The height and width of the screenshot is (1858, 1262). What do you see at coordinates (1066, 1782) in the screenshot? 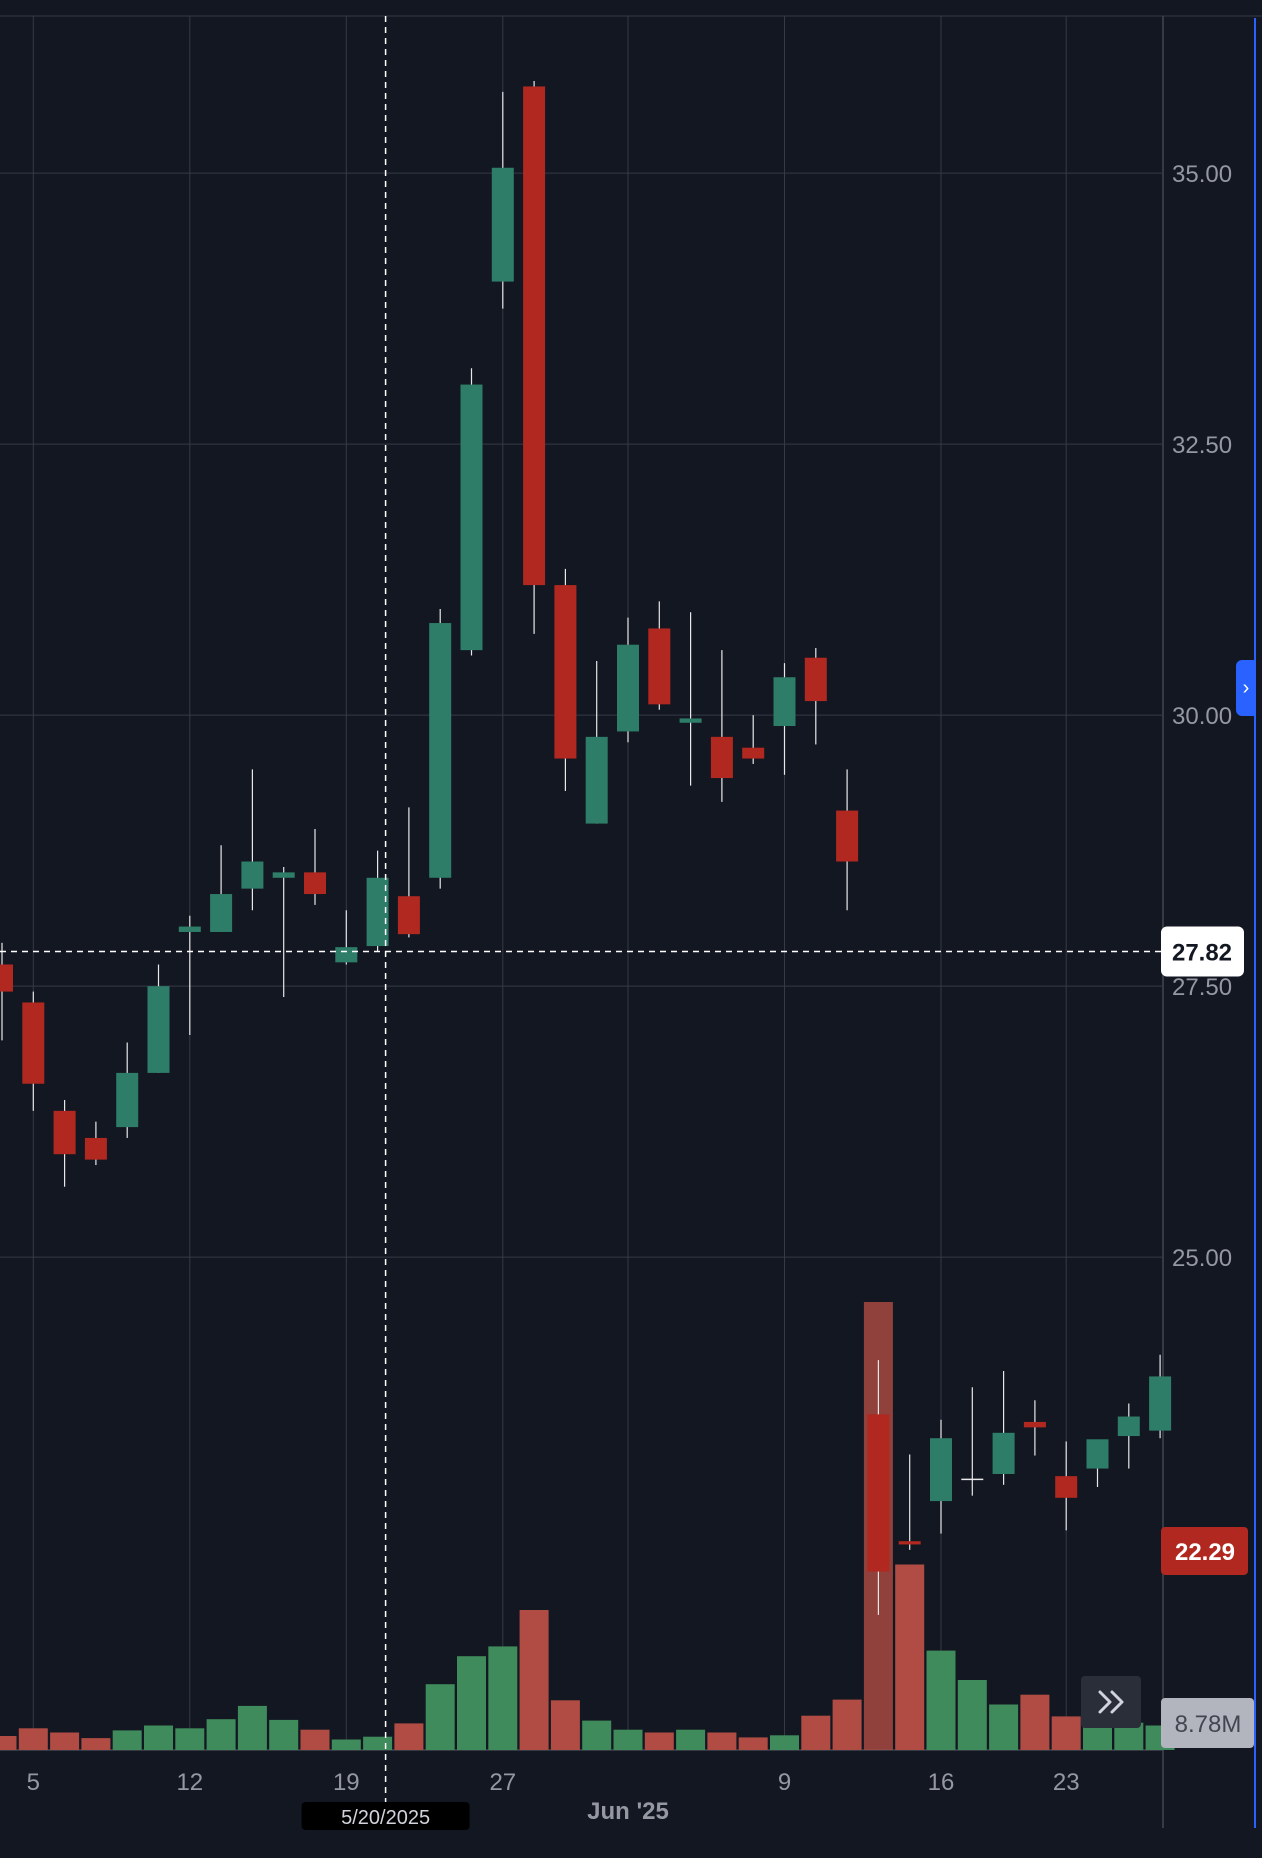
I see `date-tick-label: 23` at bounding box center [1066, 1782].